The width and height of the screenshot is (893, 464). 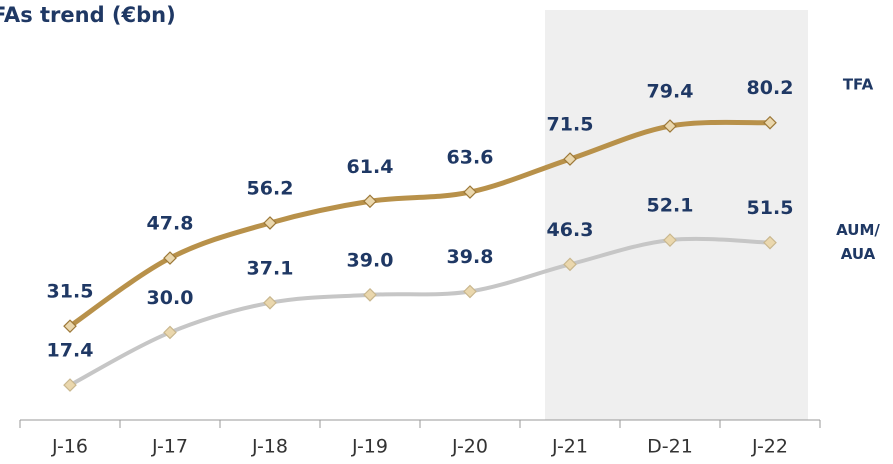 I want to click on x-tick-label: D-21, so click(x=670, y=447).